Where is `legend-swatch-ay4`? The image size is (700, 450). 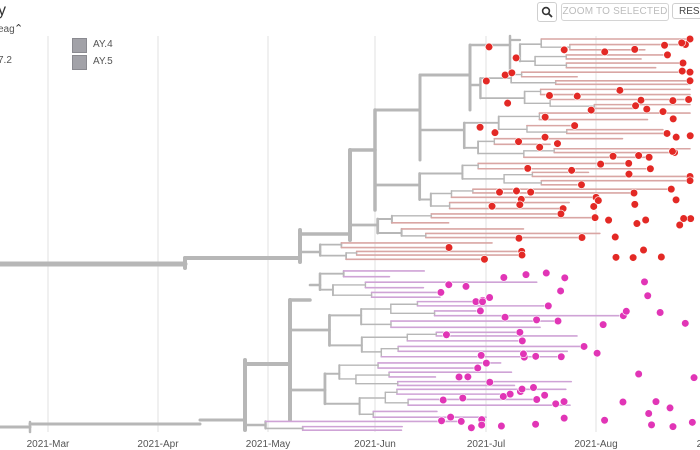
legend-swatch-ay4 is located at coordinates (79, 45).